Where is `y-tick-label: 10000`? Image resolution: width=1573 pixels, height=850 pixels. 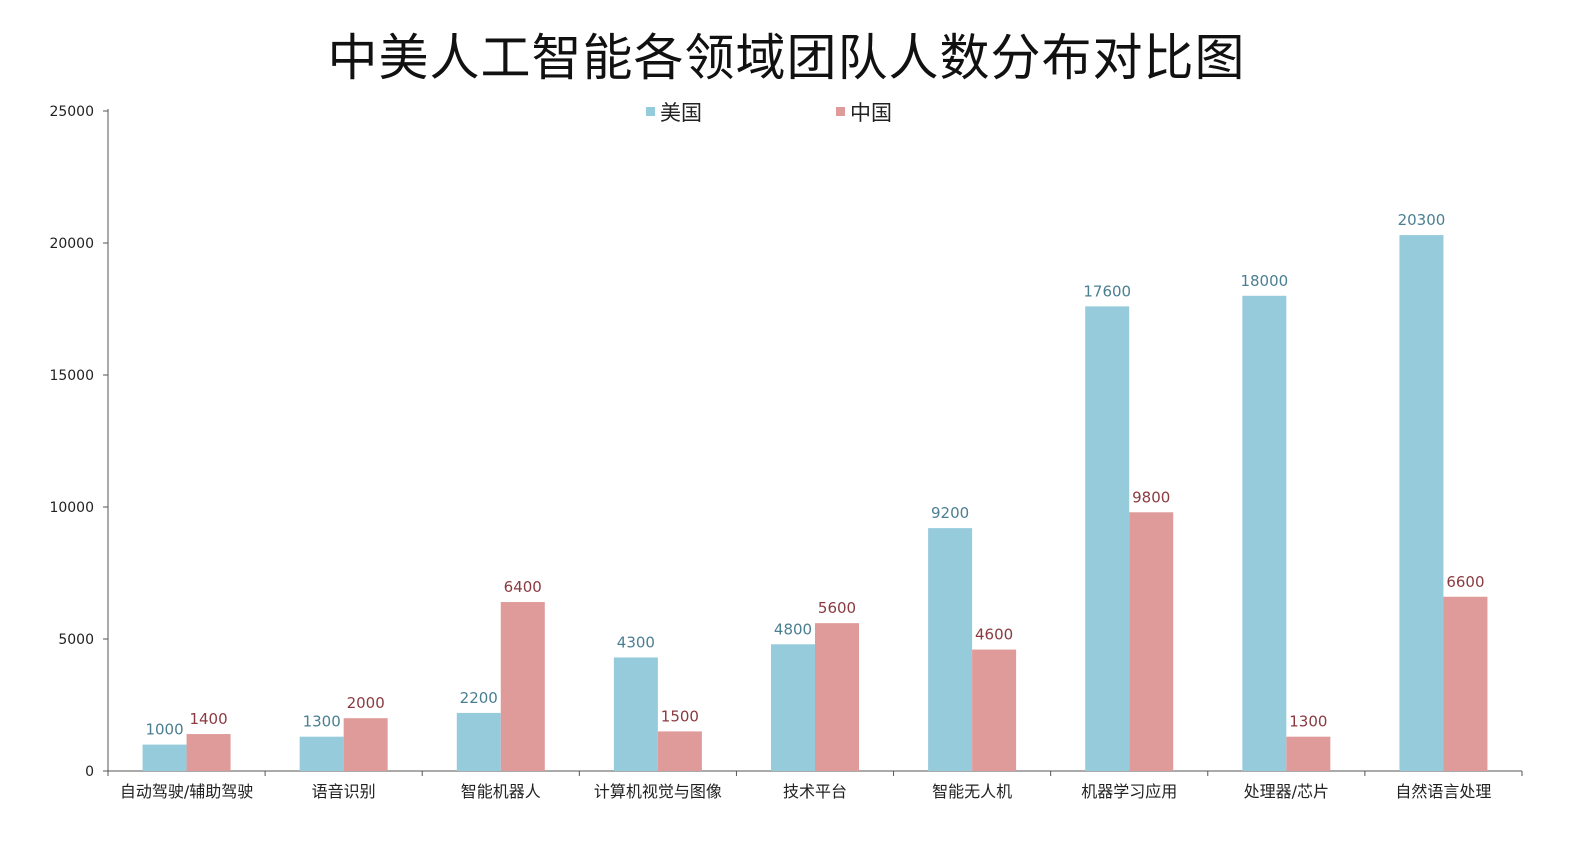
y-tick-label: 10000 is located at coordinates (71, 508).